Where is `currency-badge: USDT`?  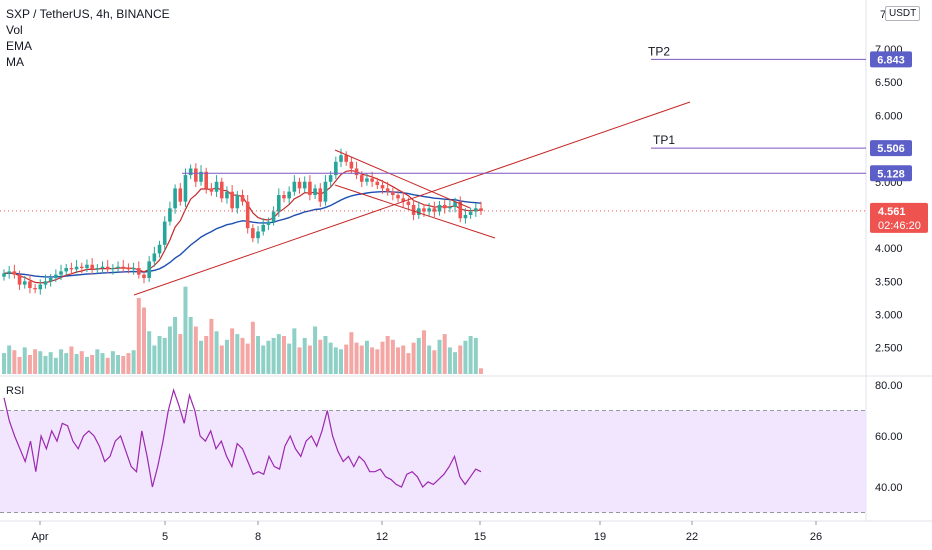 currency-badge: USDT is located at coordinates (903, 13).